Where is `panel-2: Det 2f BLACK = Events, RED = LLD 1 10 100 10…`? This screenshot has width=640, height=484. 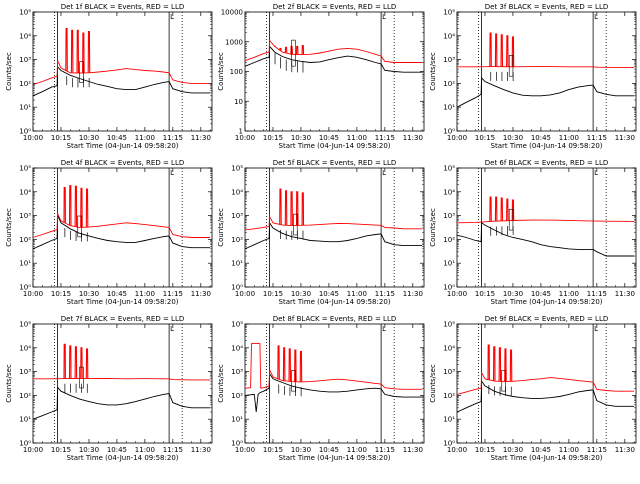
panel-2: Det 2f BLACK = Events, RED = LLD 1 10 100 10… is located at coordinates (321, 76).